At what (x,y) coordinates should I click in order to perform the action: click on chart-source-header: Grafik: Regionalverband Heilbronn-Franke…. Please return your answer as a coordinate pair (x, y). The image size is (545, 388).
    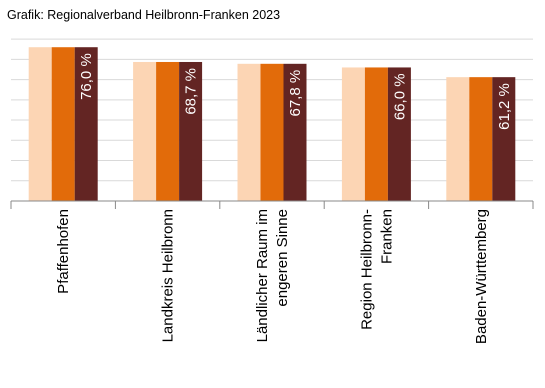
    Looking at the image, I should click on (144, 15).